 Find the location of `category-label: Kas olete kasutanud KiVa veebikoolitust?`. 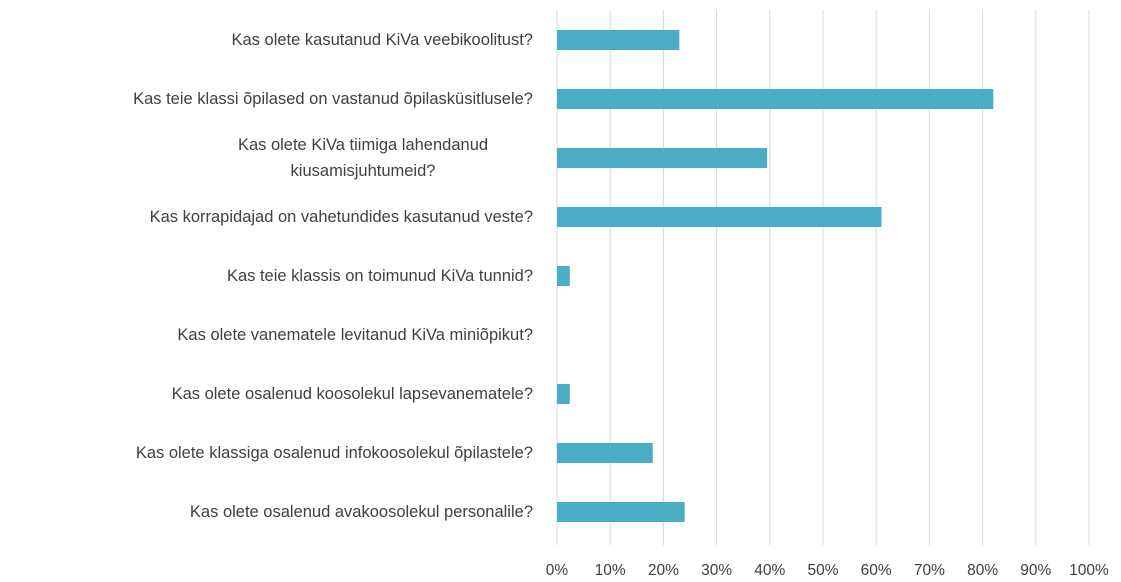

category-label: Kas olete kasutanud KiVa veebikoolitust? is located at coordinates (266, 40).